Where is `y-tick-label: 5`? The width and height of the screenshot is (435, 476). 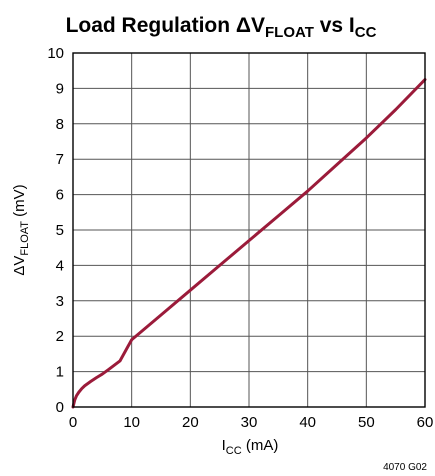
y-tick-label: 5 is located at coordinates (60, 230).